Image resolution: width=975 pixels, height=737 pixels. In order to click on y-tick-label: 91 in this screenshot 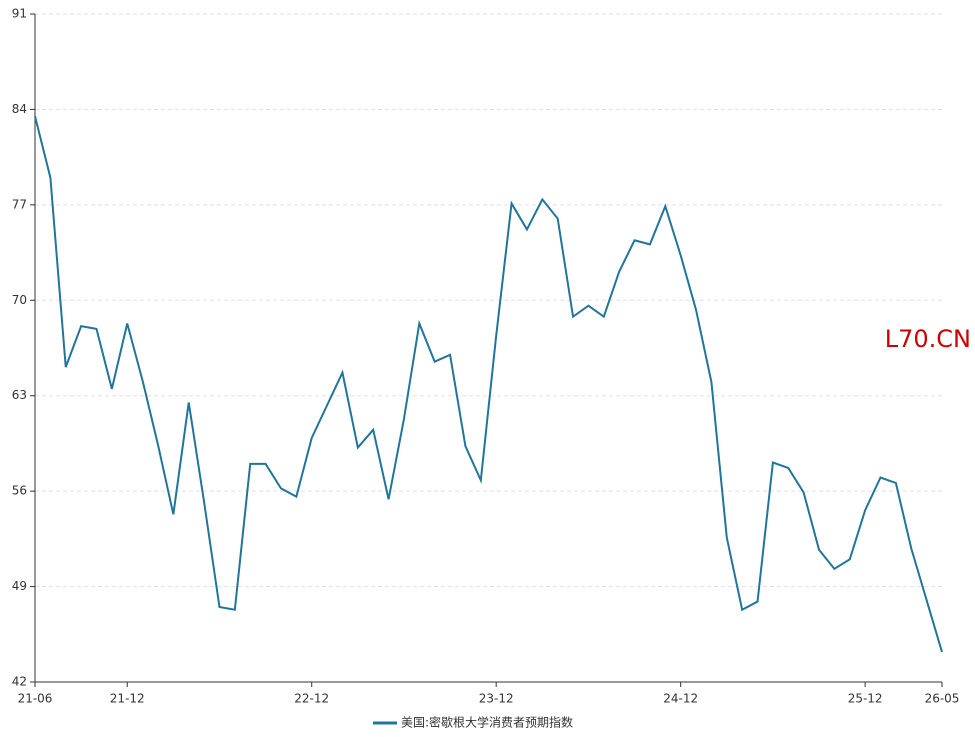, I will do `click(19, 14)`.